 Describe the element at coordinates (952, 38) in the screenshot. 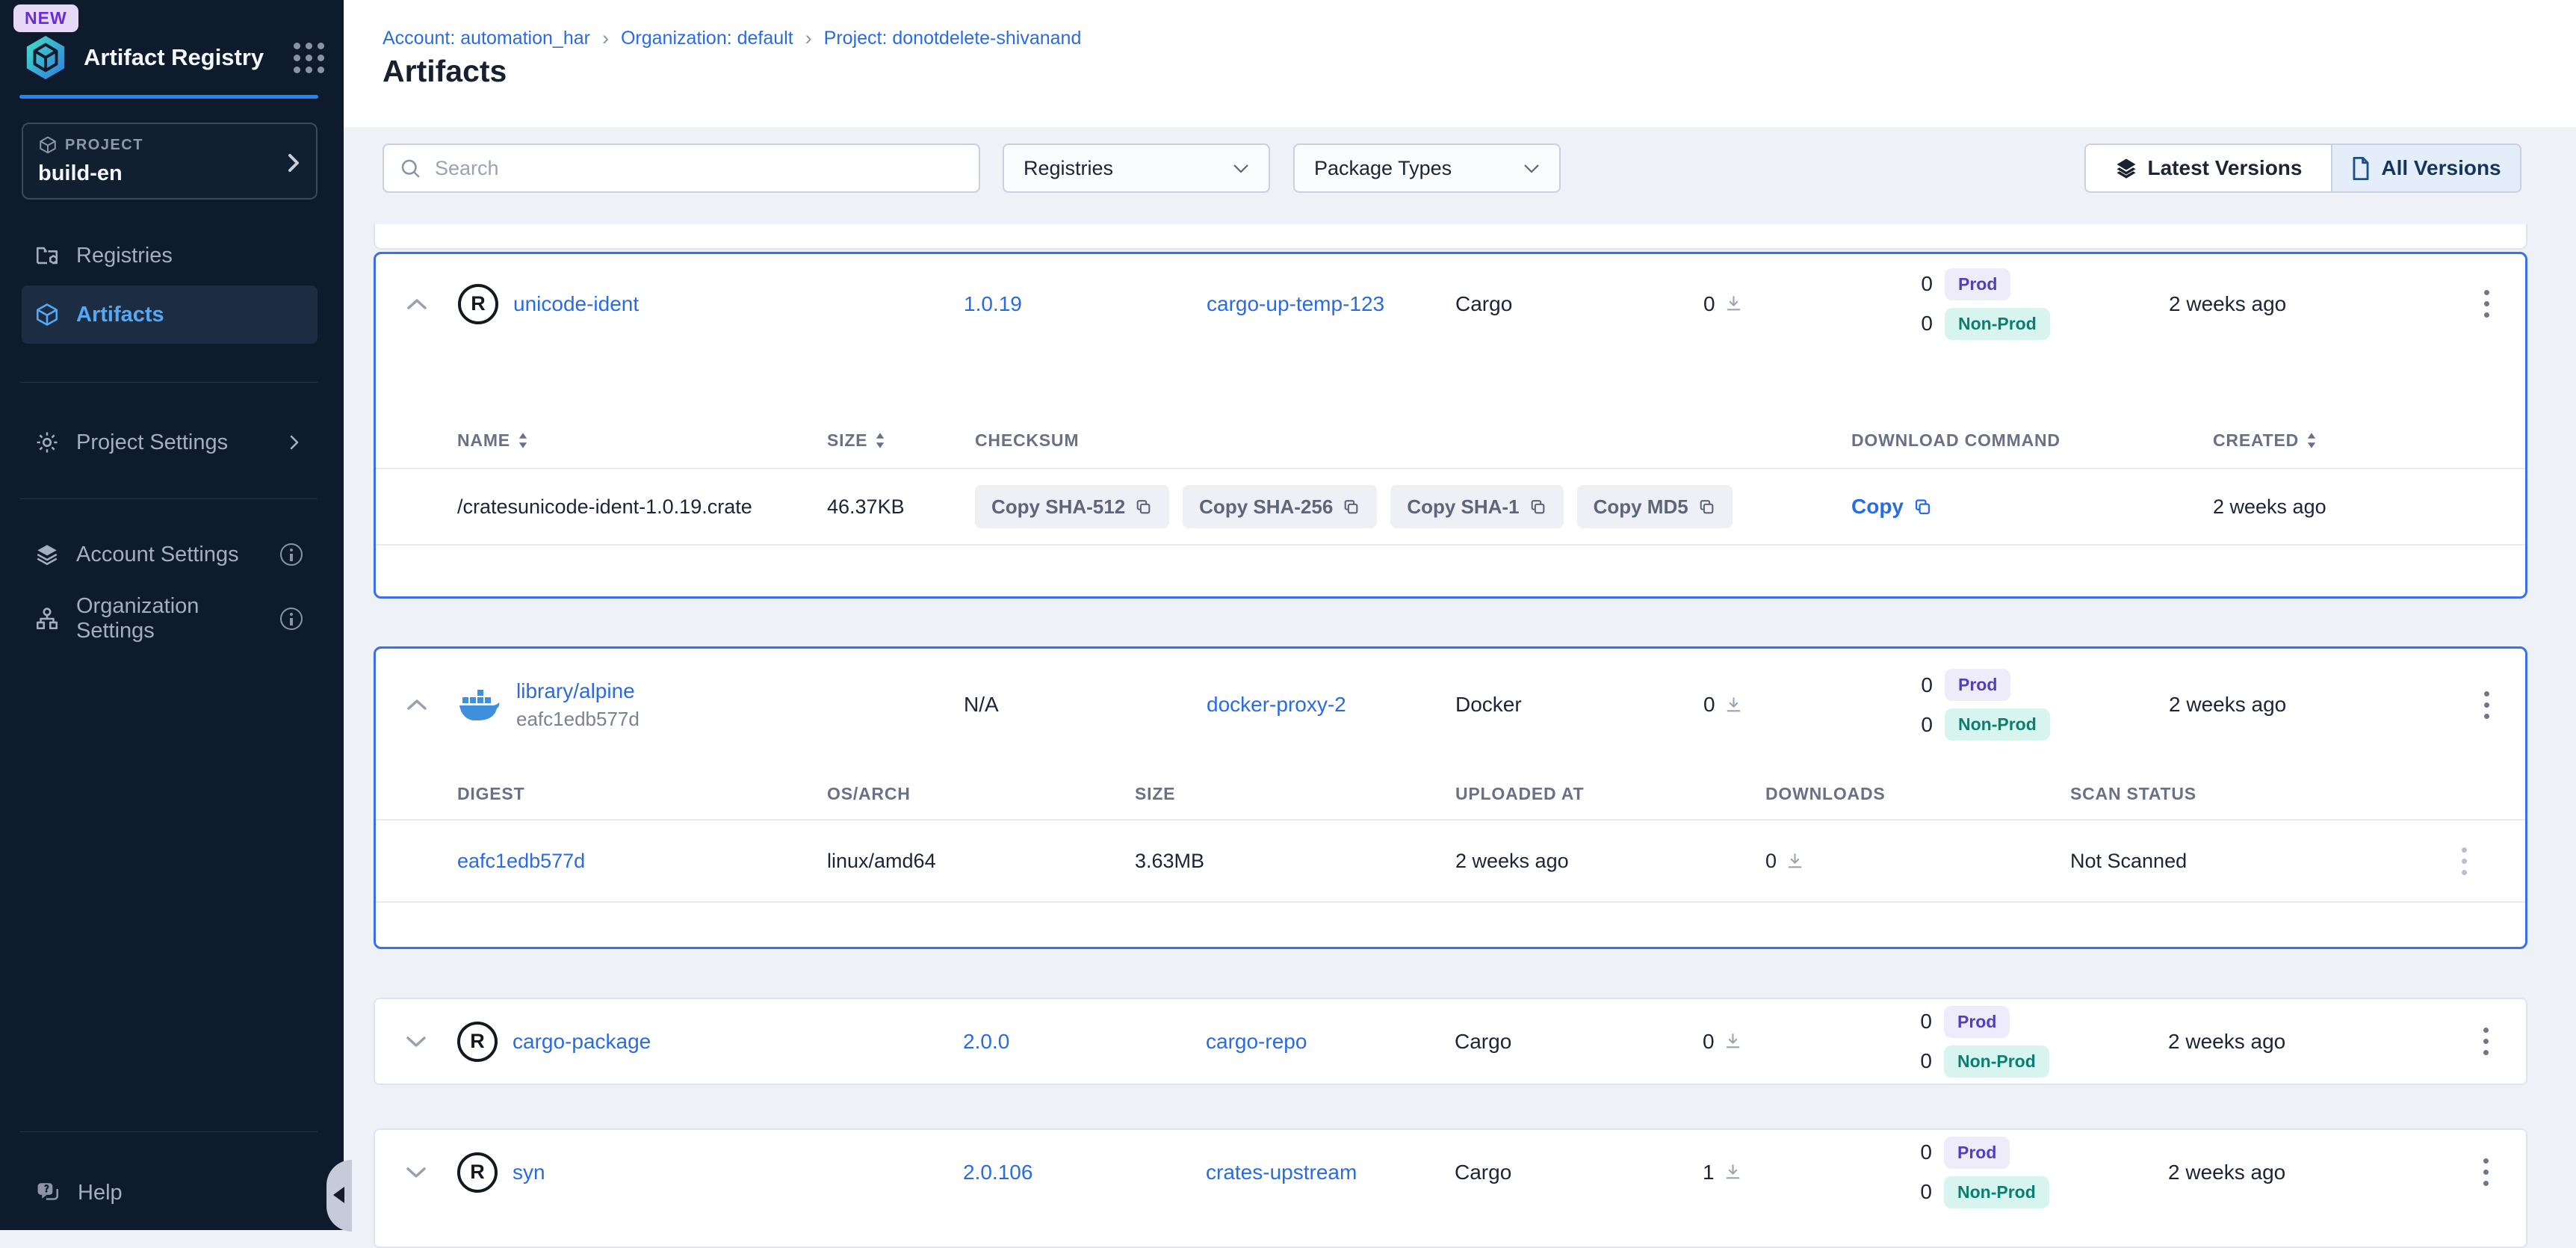

I see `breadcrumb-project-link: Project: donotdelete-shivanand` at that location.